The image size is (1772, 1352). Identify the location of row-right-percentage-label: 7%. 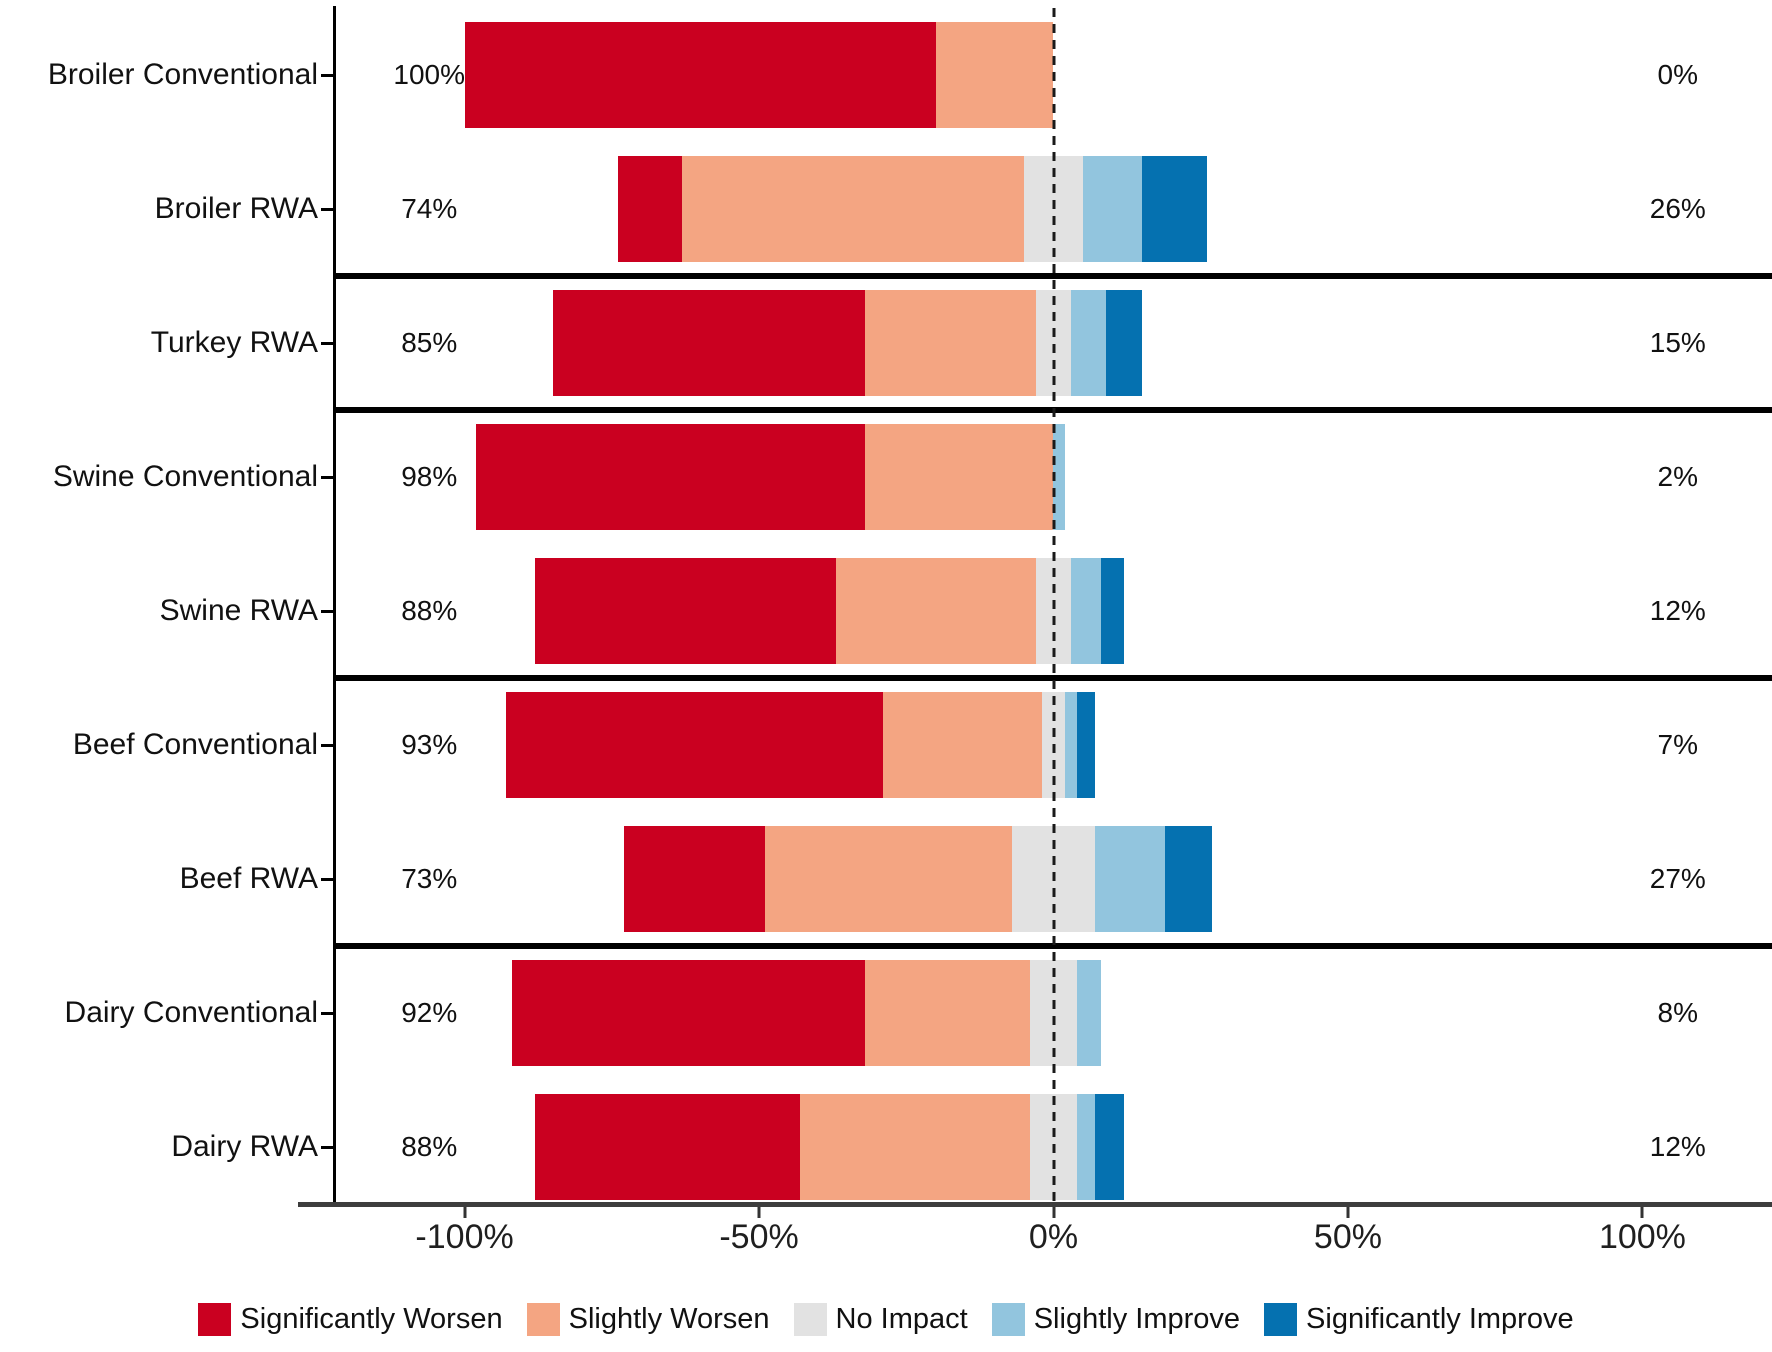
(1677, 744).